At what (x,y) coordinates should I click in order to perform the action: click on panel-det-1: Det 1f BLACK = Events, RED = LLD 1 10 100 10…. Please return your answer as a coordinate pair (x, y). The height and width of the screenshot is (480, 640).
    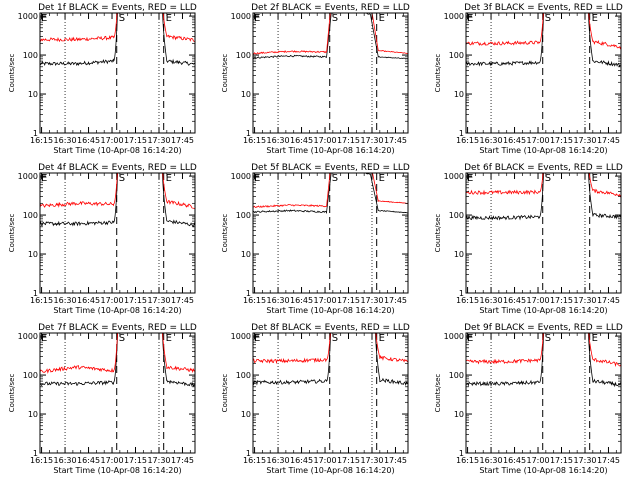
    Looking at the image, I should click on (102, 79).